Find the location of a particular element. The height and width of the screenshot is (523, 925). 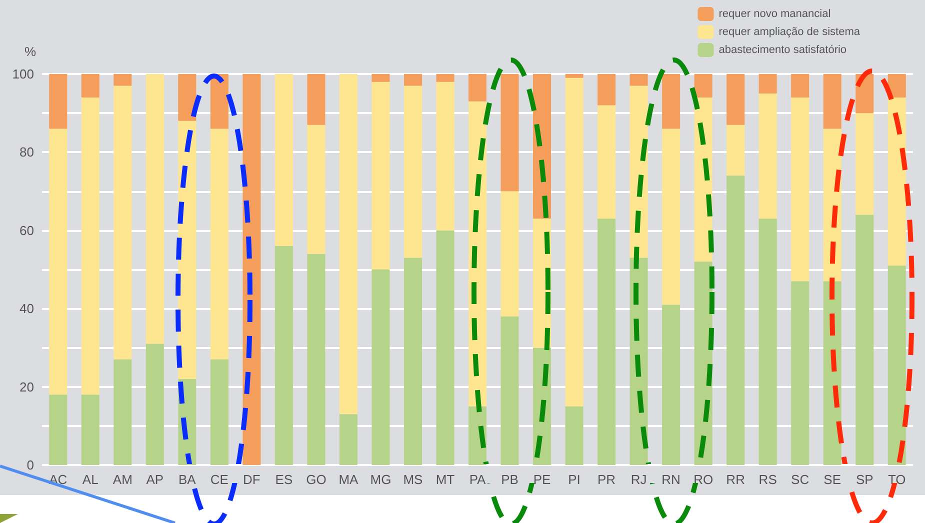

y-tick-label: 20 is located at coordinates (27, 386).